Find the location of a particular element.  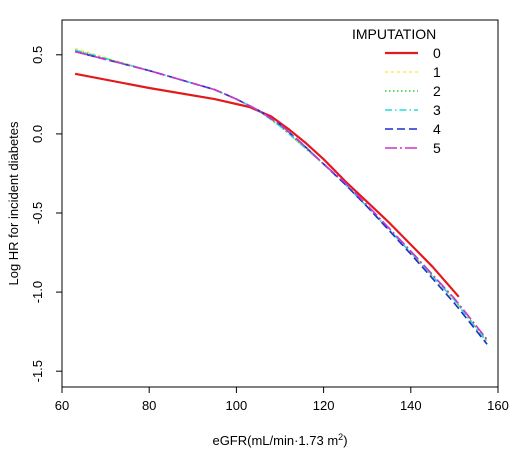

x-axis-title-close: ) is located at coordinates (345, 440).